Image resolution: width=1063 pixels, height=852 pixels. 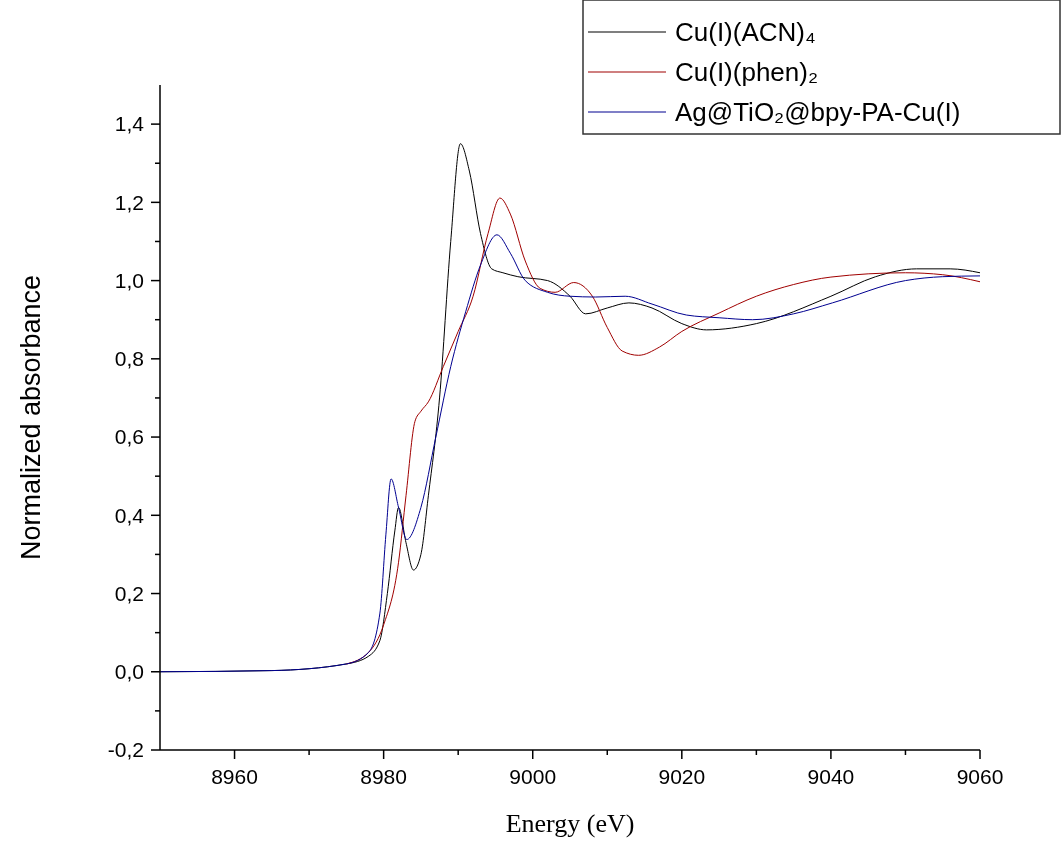 What do you see at coordinates (129, 202) in the screenshot?
I see `y-tick-label: 1,2` at bounding box center [129, 202].